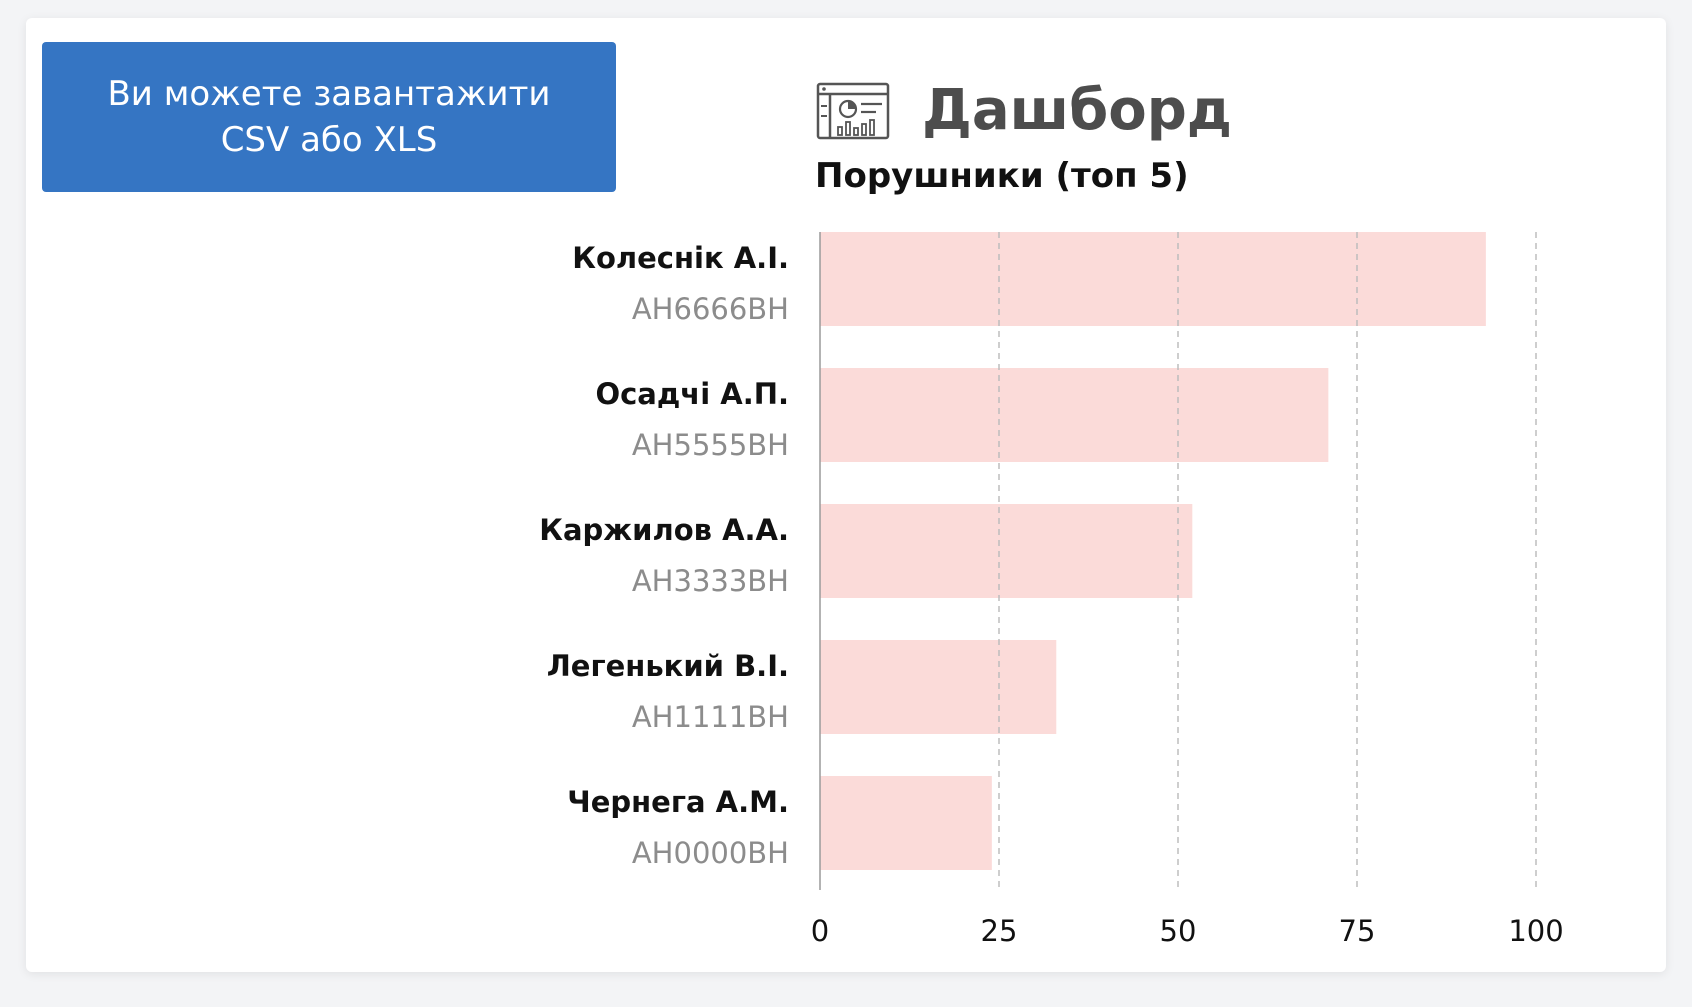  I want to click on upload-csv-xls-banner: Ви можете завантажити CSV або XLS, so click(329, 117).